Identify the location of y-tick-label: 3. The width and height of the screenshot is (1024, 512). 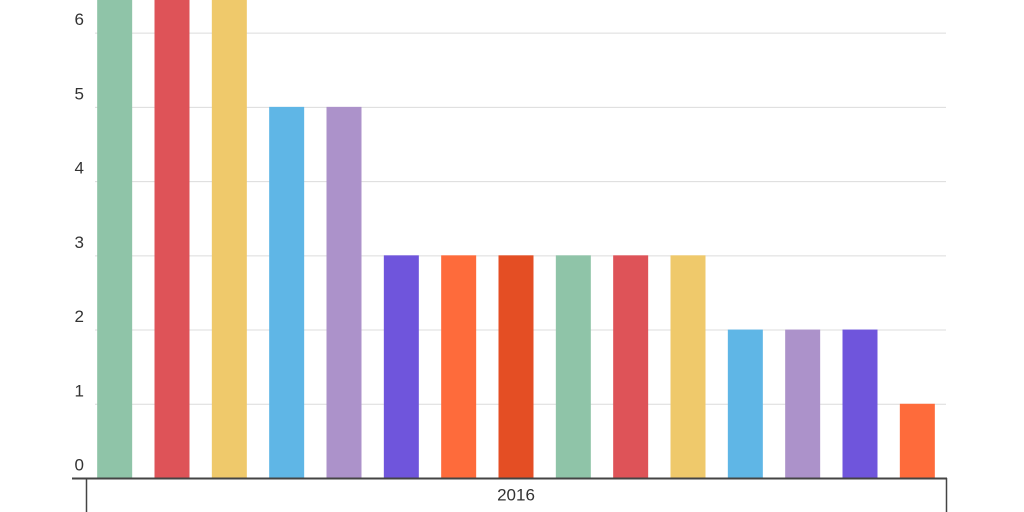
(79, 242).